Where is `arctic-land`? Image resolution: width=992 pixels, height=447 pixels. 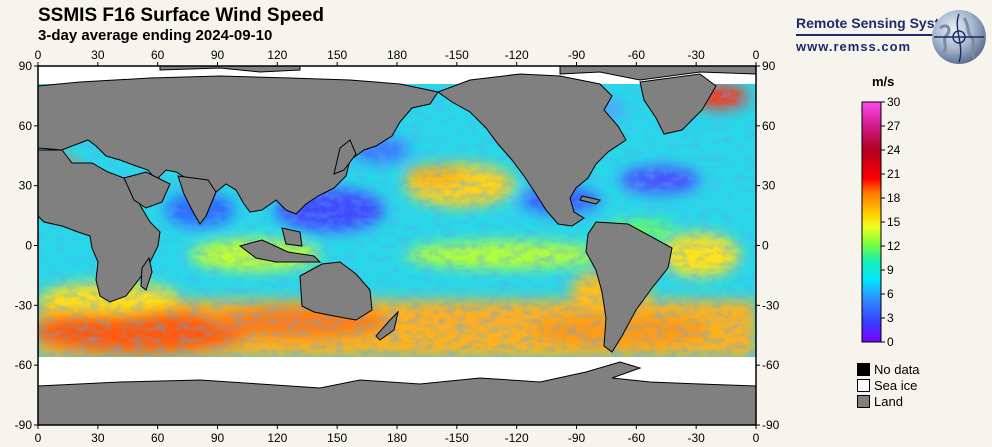 arctic-land is located at coordinates (457, 73).